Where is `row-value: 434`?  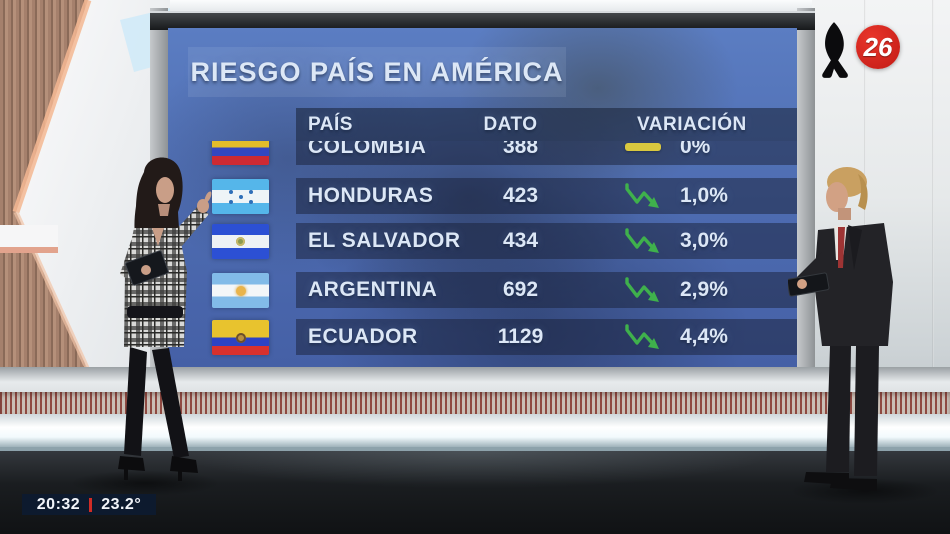 row-value: 434 is located at coordinates (520, 240).